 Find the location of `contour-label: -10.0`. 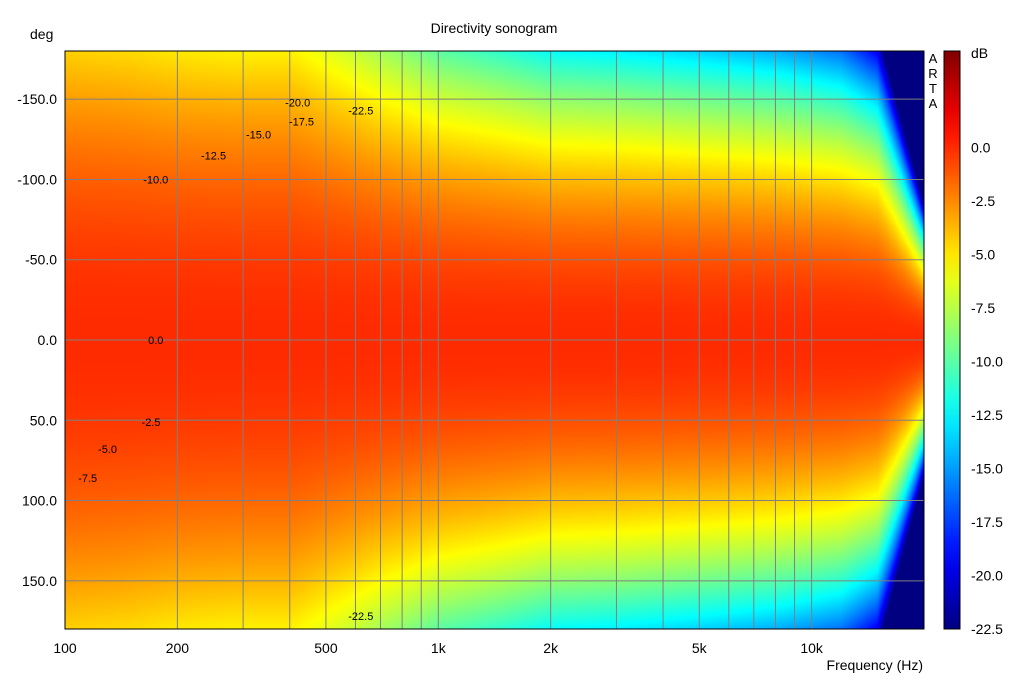

contour-label: -10.0 is located at coordinates (155, 180).